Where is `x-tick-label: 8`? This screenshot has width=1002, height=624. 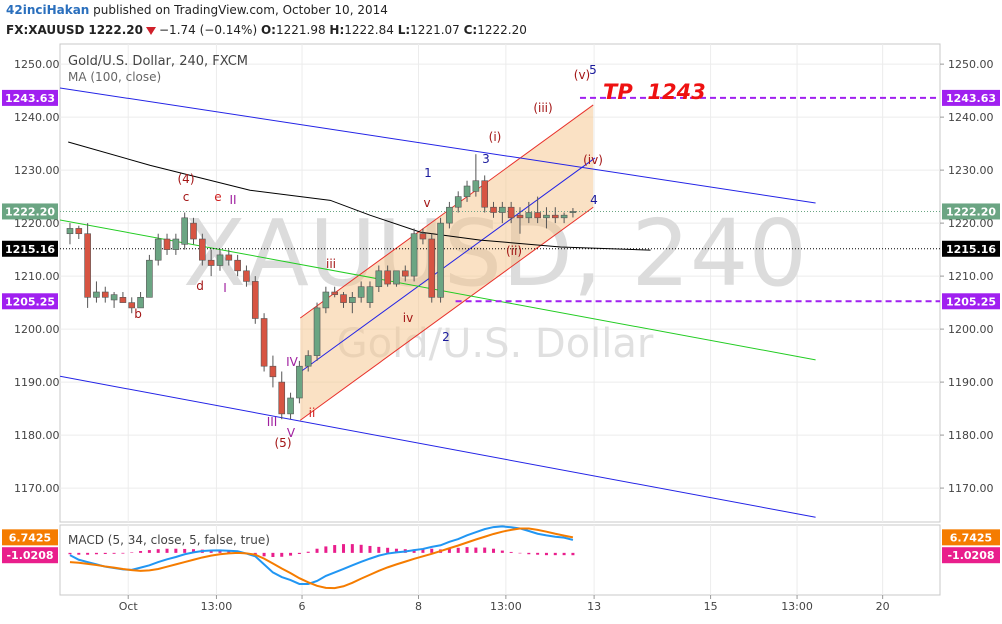
x-tick-label: 8 is located at coordinates (418, 606).